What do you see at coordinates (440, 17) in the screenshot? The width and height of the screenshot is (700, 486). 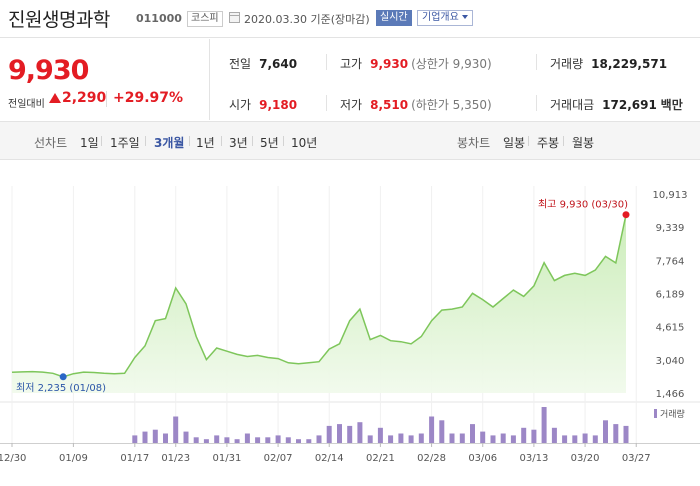 I see `corp-overview-label: 기업개요` at bounding box center [440, 17].